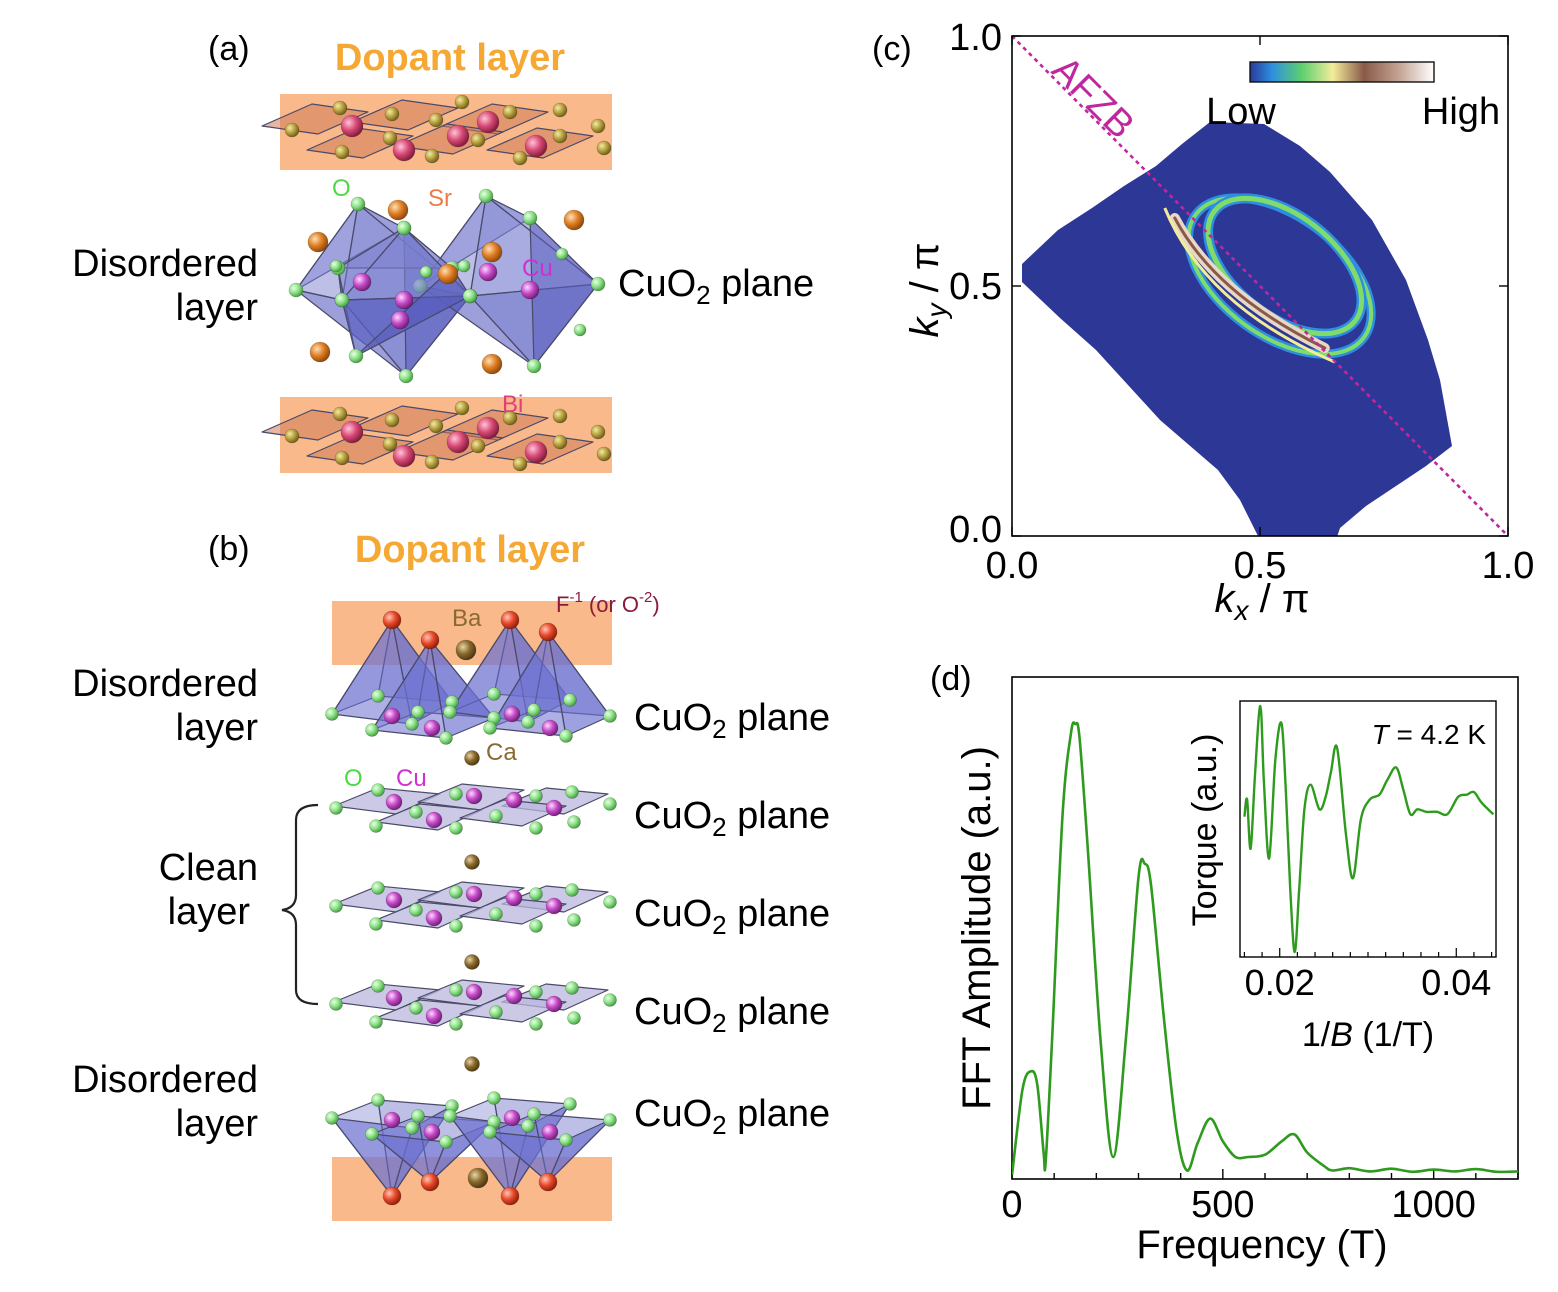 The height and width of the screenshot is (1292, 1558). What do you see at coordinates (537, 268) in the screenshot?
I see `panel-a-cu-label: Cu` at bounding box center [537, 268].